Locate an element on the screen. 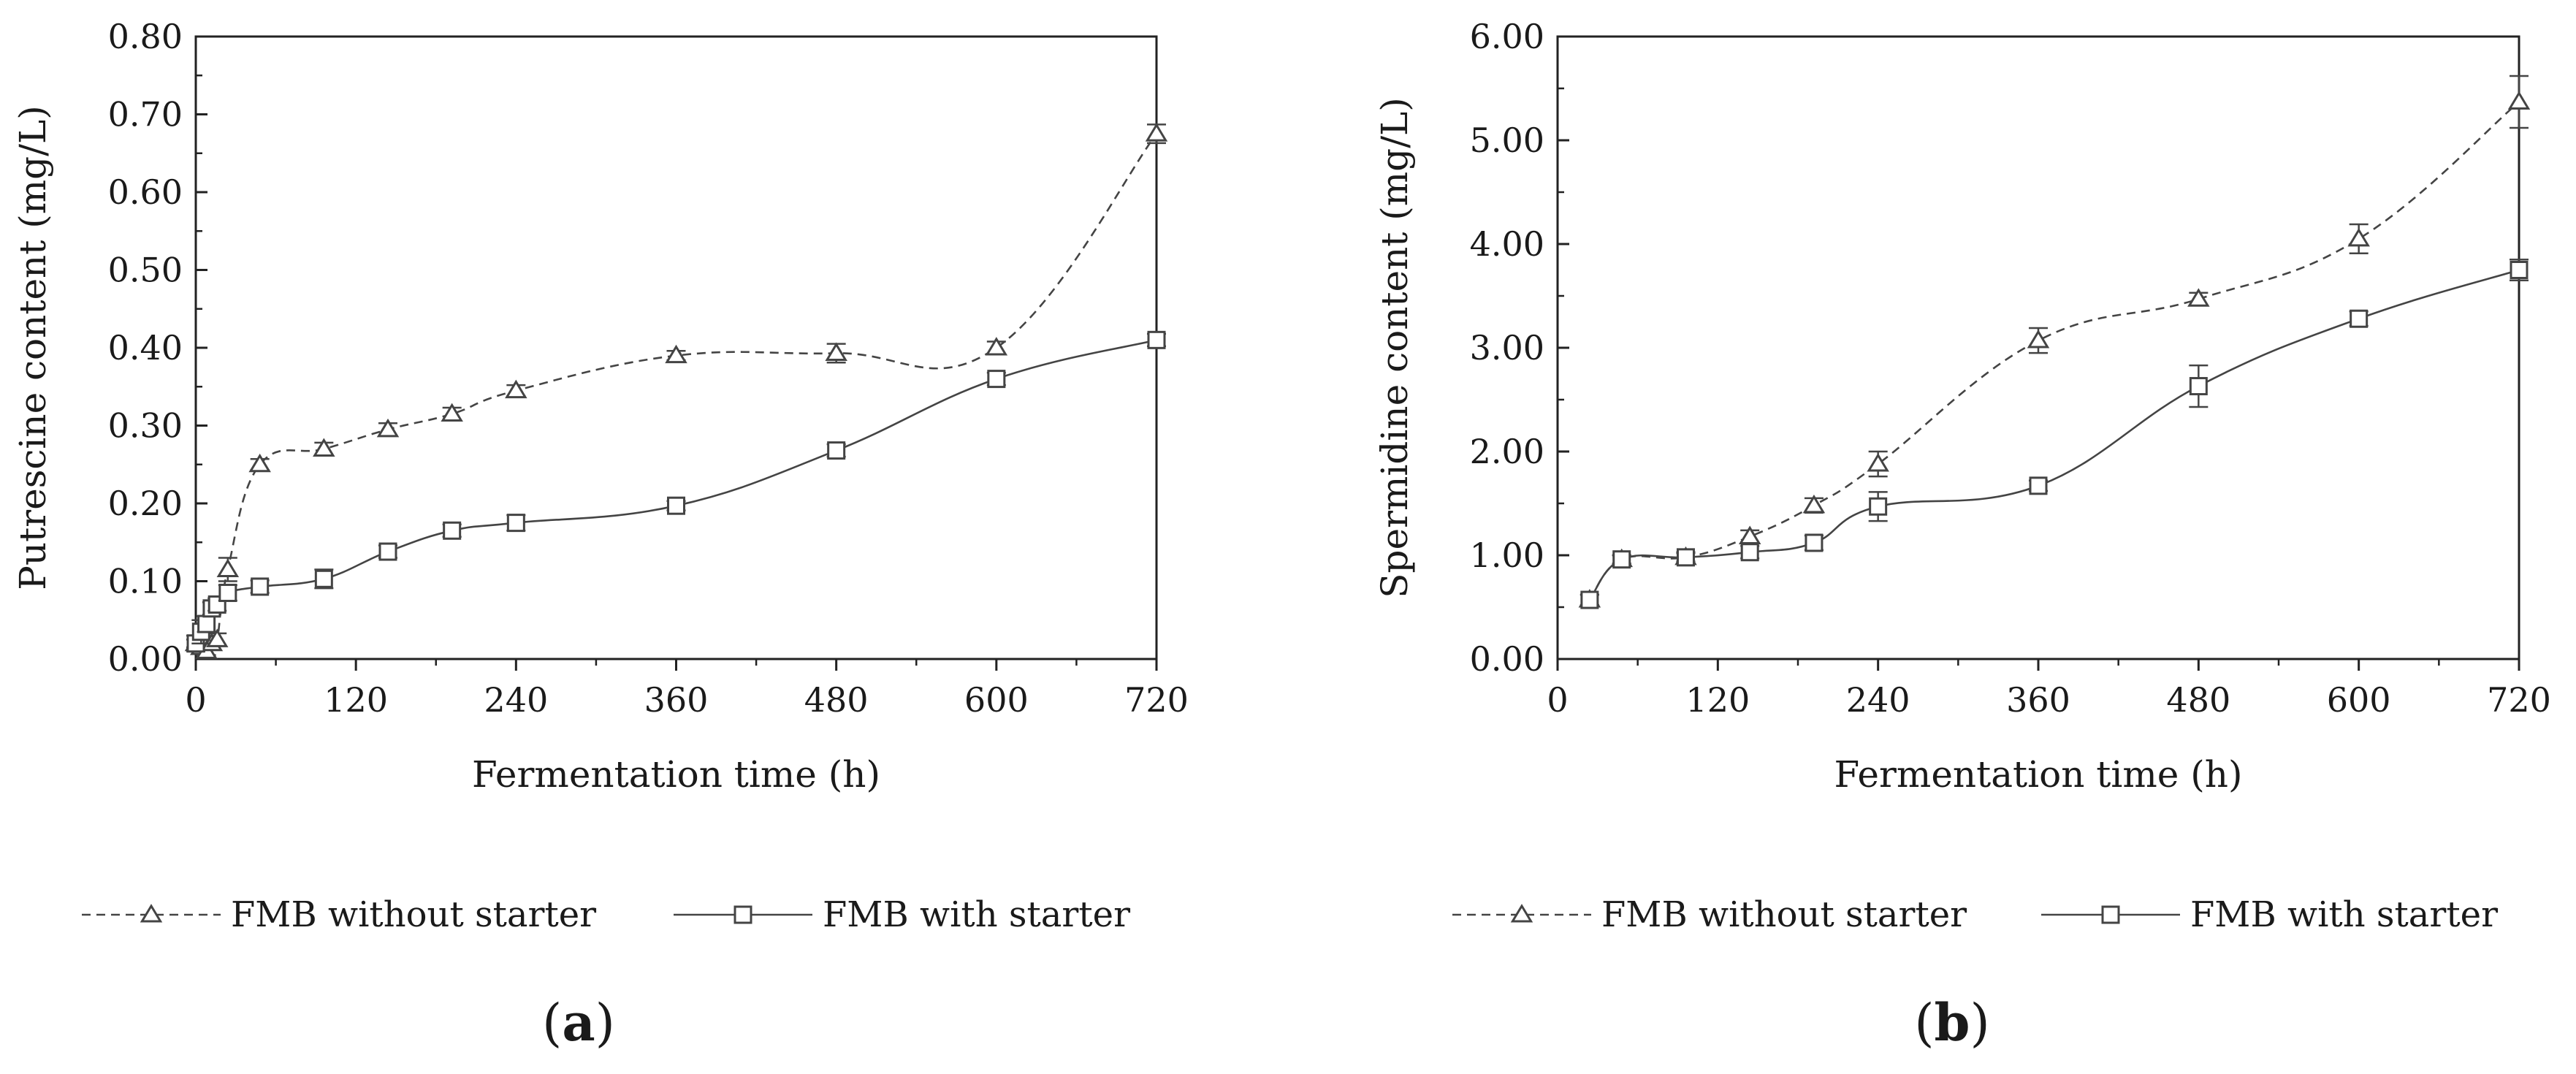  y-tick-label: 3.00 is located at coordinates (1507, 347).